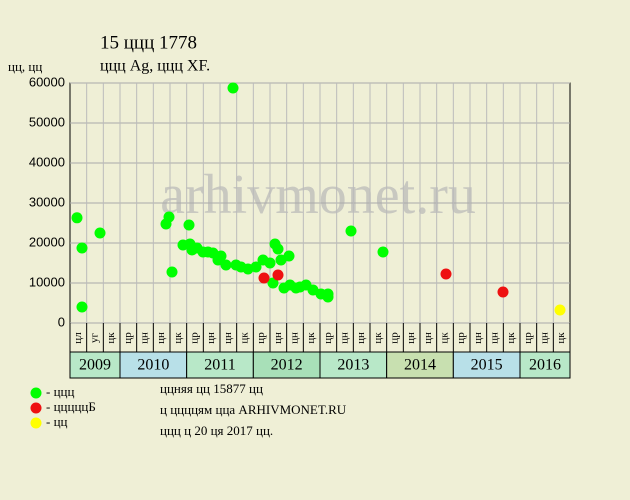 This screenshot has height=500, width=630. I want to click on y-tick-label: 50000, so click(47, 121).